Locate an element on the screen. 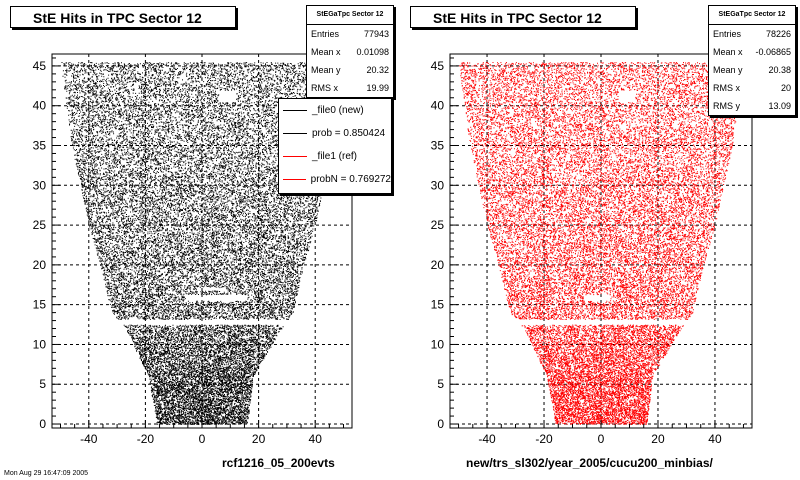 The height and width of the screenshot is (480, 800). stats-value: 0.01098 is located at coordinates (372, 52).